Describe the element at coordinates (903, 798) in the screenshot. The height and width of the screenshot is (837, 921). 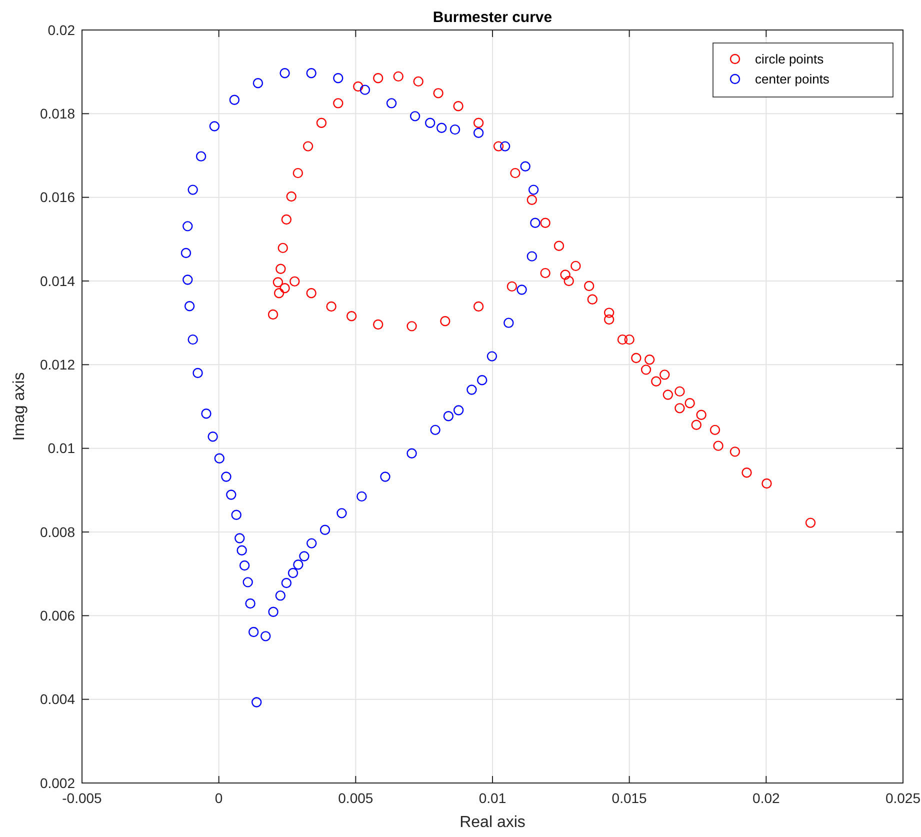
I see `x-tick-label: 0.025` at that location.